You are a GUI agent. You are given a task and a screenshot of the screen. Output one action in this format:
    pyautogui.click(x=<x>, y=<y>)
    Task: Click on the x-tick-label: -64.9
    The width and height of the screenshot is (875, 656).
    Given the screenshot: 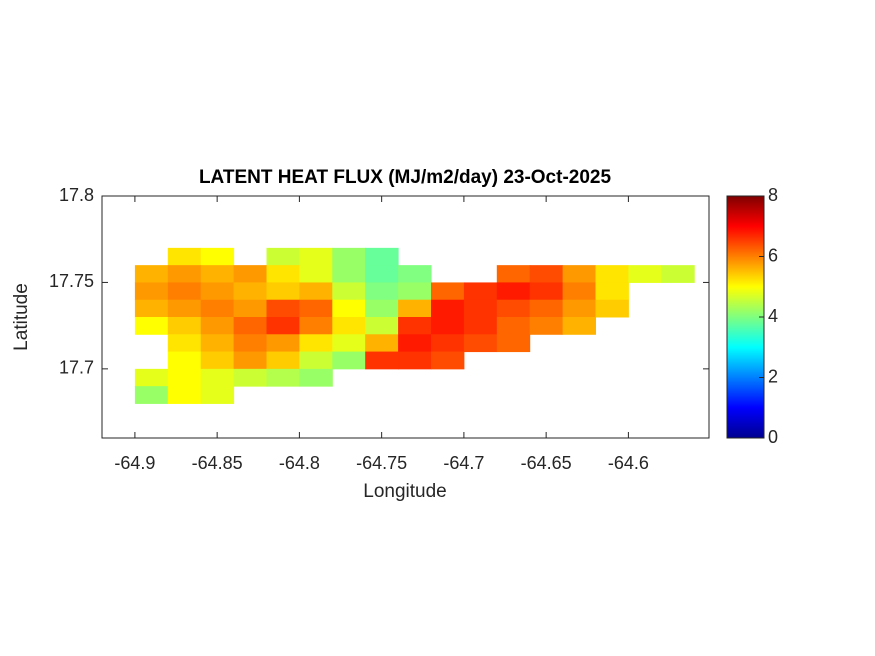 What is the action you would take?
    pyautogui.click(x=134, y=463)
    